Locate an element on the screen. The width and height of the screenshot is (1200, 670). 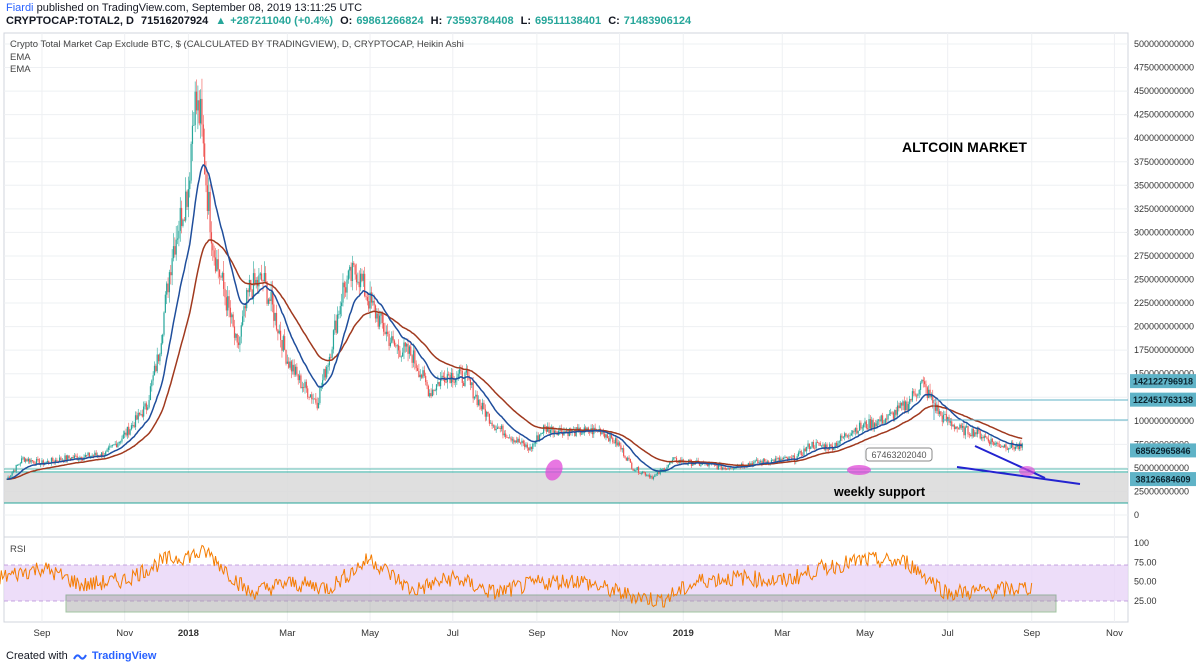
x-tick-label: May is located at coordinates (865, 633).